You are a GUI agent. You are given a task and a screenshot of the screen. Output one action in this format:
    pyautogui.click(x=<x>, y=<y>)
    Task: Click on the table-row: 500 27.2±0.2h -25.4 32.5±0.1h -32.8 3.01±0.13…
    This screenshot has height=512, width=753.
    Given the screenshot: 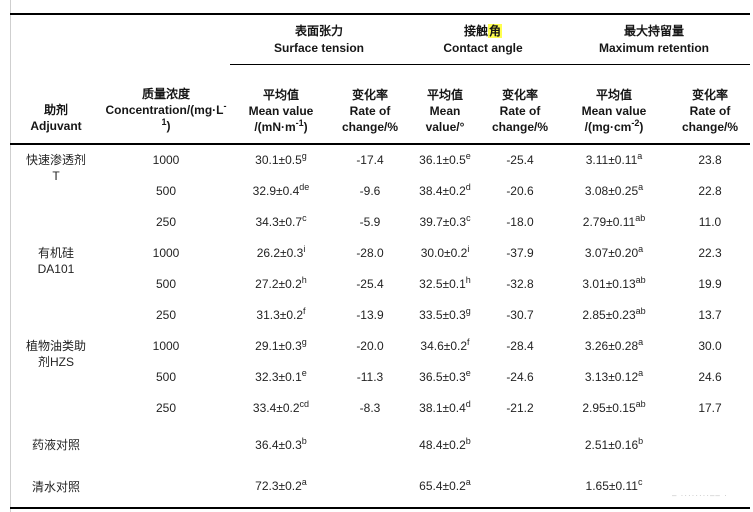 What is the action you would take?
    pyautogui.click(x=380, y=284)
    